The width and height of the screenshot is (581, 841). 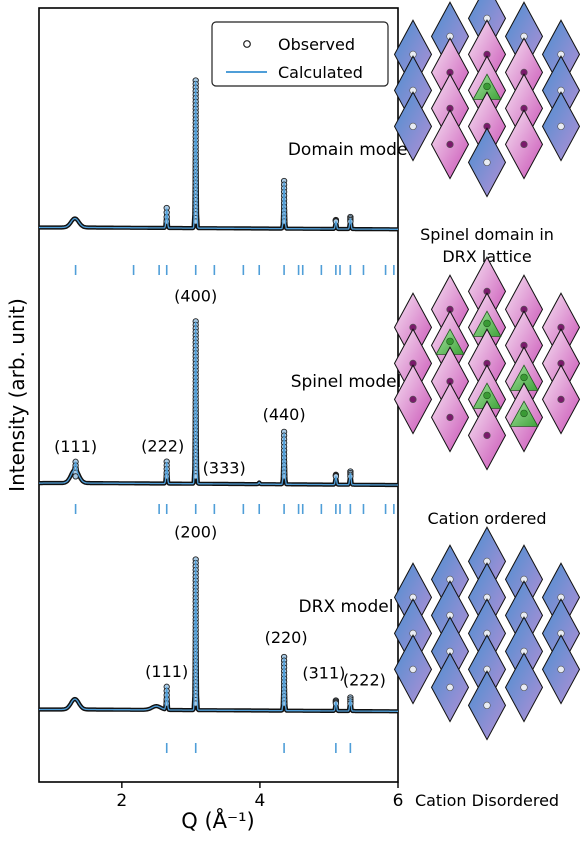 I want to click on panel-domain-model, so click(x=218, y=176).